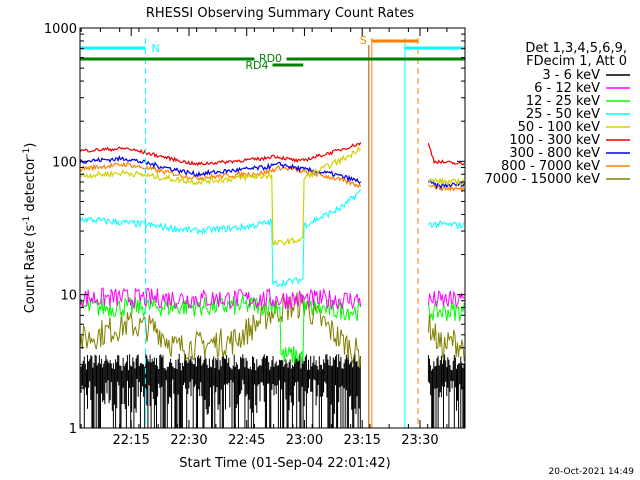 This screenshot has width=640, height=480. I want to click on legend-label-7: 800 - 7000 keV, so click(550, 166).